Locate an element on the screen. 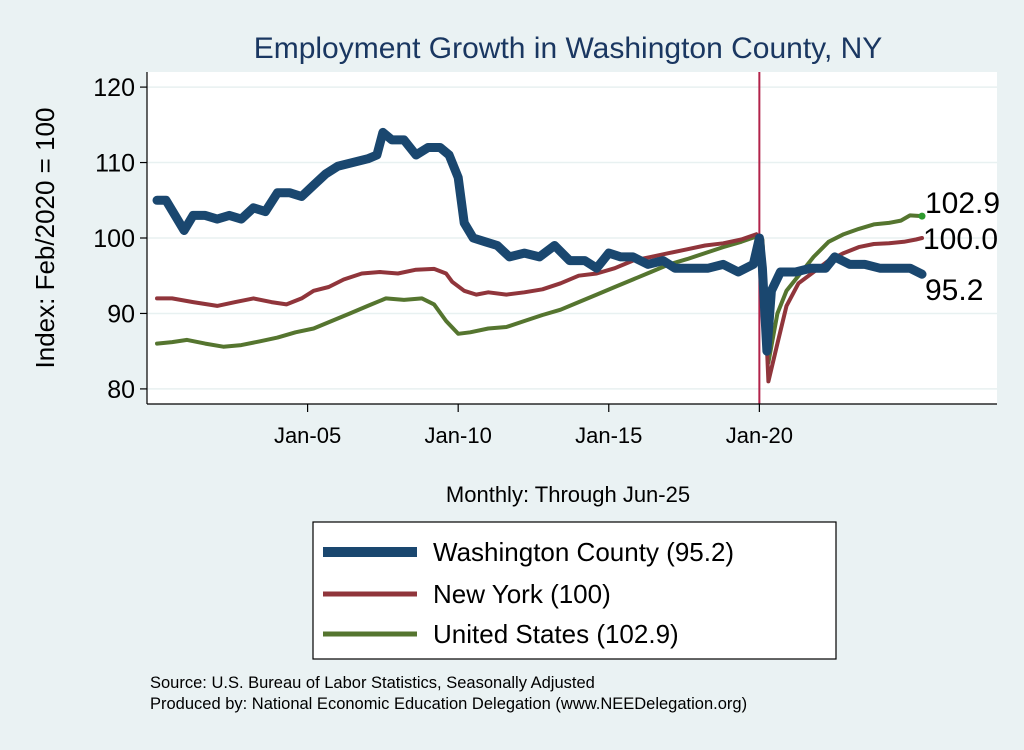 This screenshot has height=750, width=1024. y-tick-label: 80 is located at coordinates (121, 390).